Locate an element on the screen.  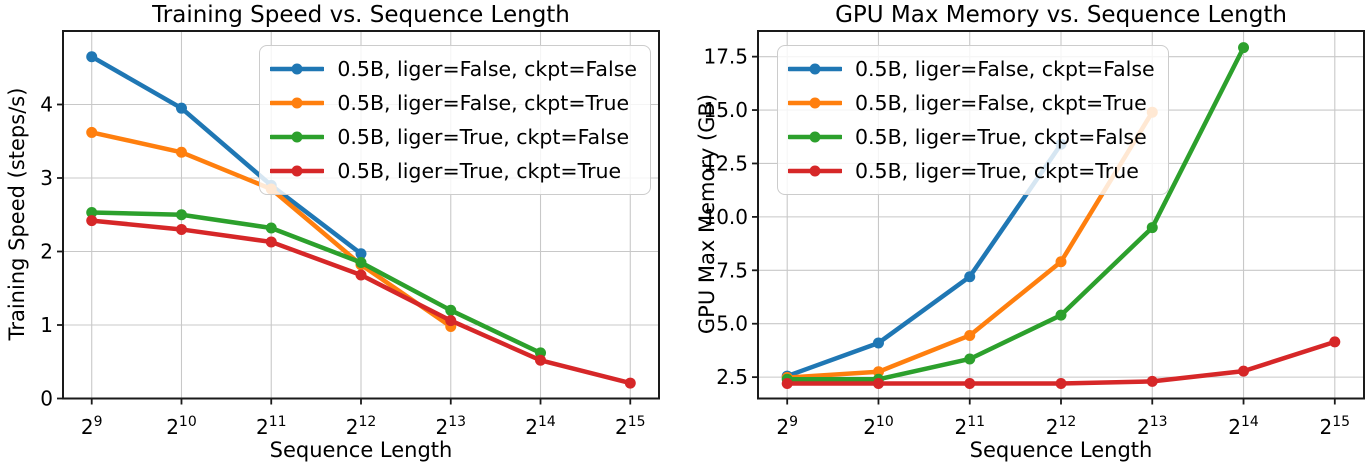
y-tick-label: 4 is located at coordinates (46, 105).